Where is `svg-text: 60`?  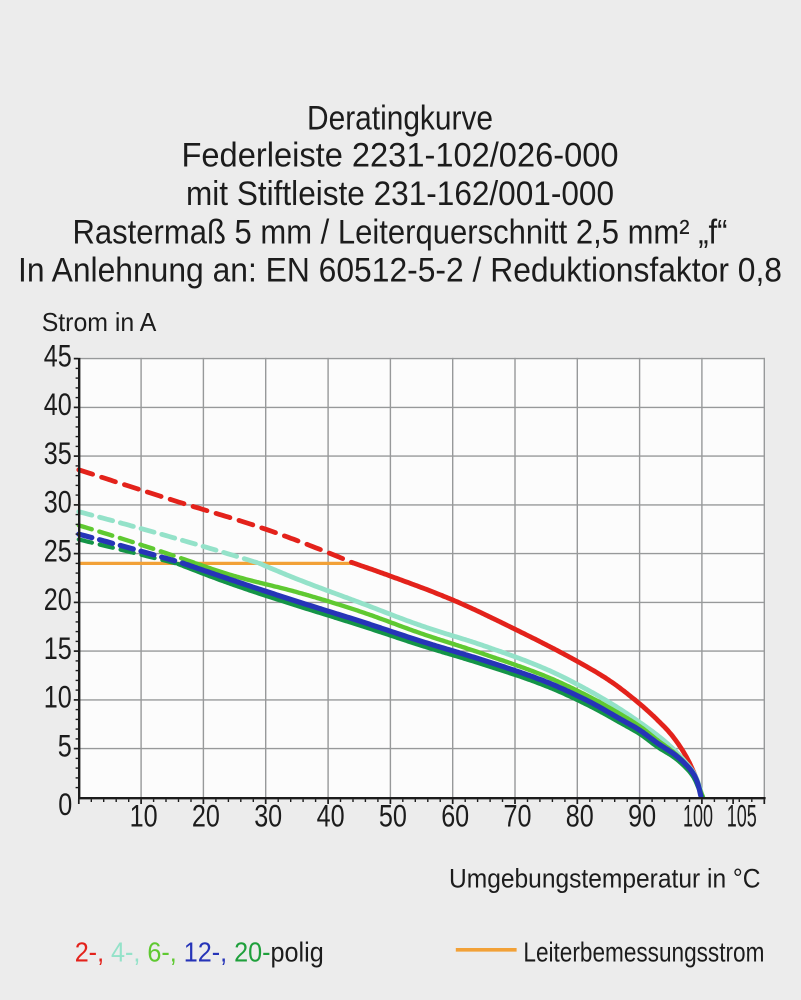
svg-text: 60 is located at coordinates (455, 815).